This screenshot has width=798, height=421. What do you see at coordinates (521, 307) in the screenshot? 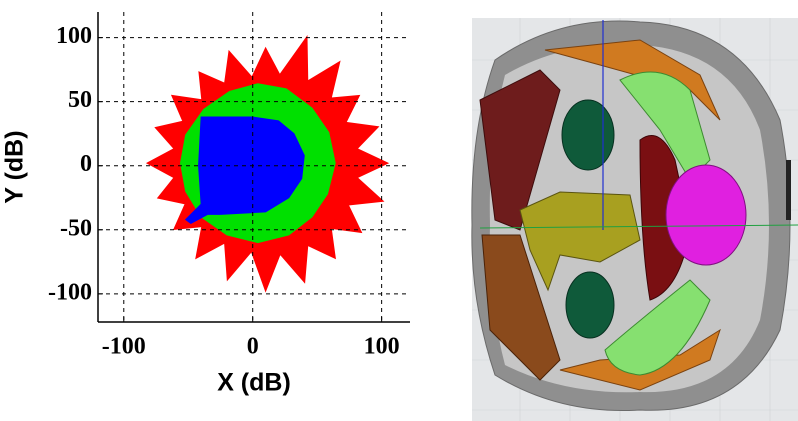
I see `left-lower-muscle` at bounding box center [521, 307].